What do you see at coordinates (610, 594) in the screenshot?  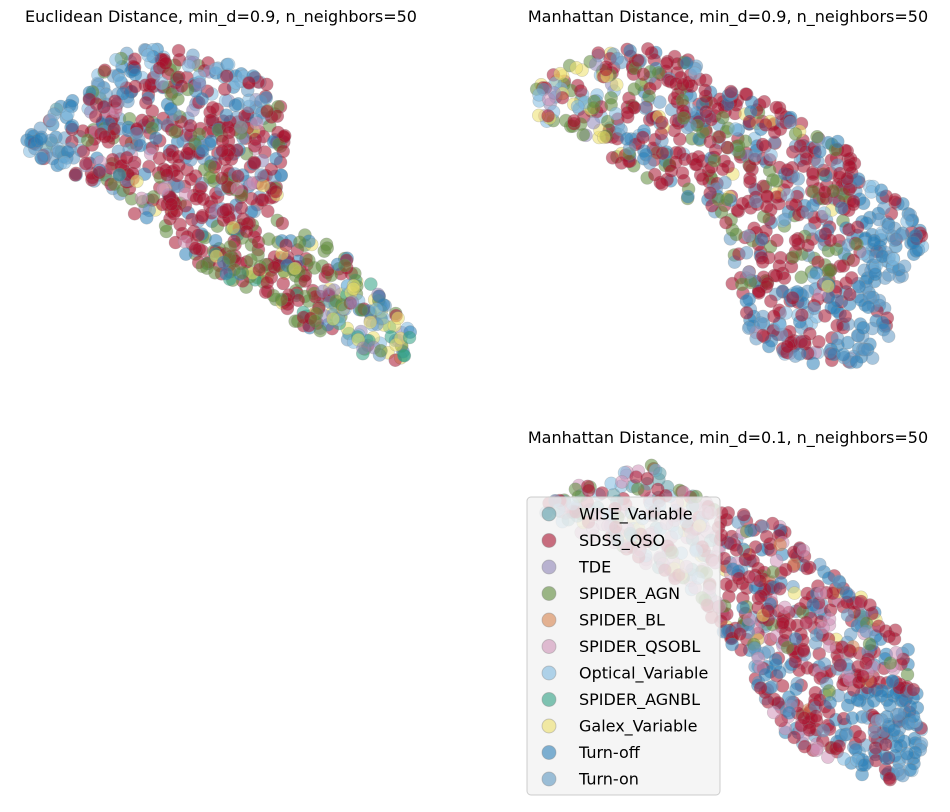 I see `legend-entry: SPIDER_AGN` at bounding box center [610, 594].